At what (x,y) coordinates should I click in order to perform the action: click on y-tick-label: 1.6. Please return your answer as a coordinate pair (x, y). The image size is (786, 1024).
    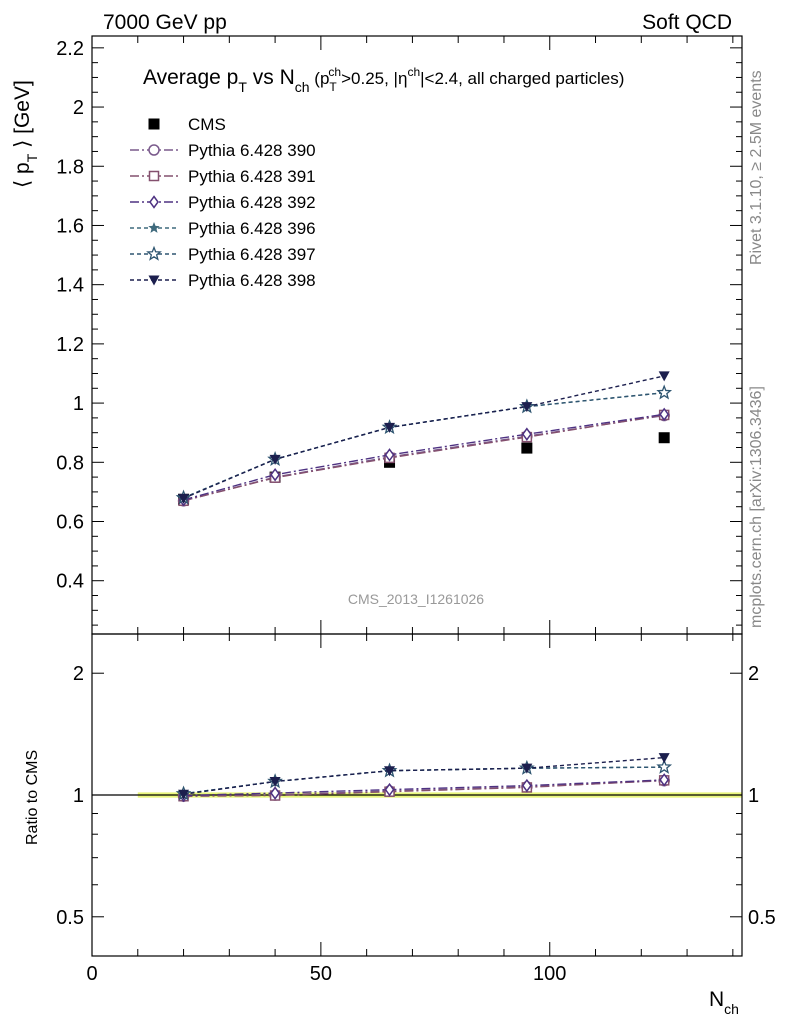
    Looking at the image, I should click on (70, 226).